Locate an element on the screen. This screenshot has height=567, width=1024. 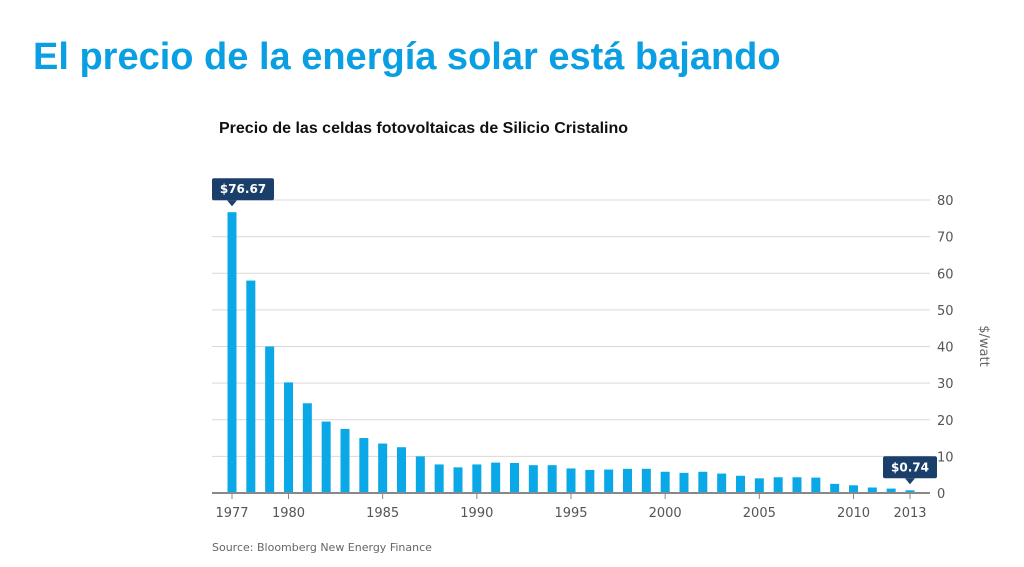
x-tick-label: 1977 is located at coordinates (231, 513).